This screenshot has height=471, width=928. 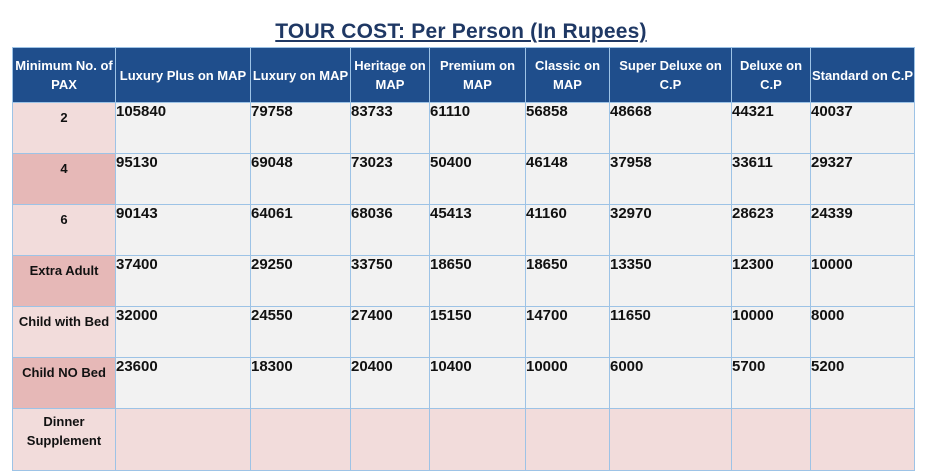 I want to click on row-label: 4, so click(x=64, y=179).